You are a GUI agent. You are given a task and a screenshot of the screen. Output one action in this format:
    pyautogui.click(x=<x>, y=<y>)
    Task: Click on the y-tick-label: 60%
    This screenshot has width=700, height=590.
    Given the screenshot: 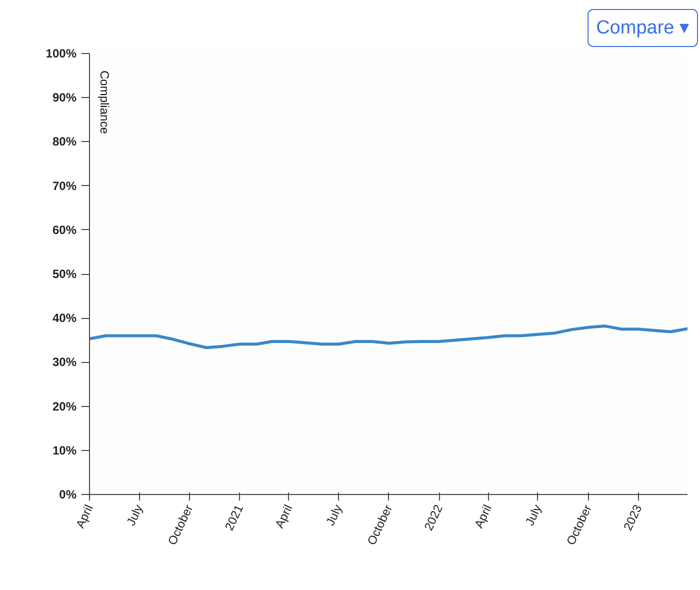 What is the action you would take?
    pyautogui.click(x=64, y=229)
    